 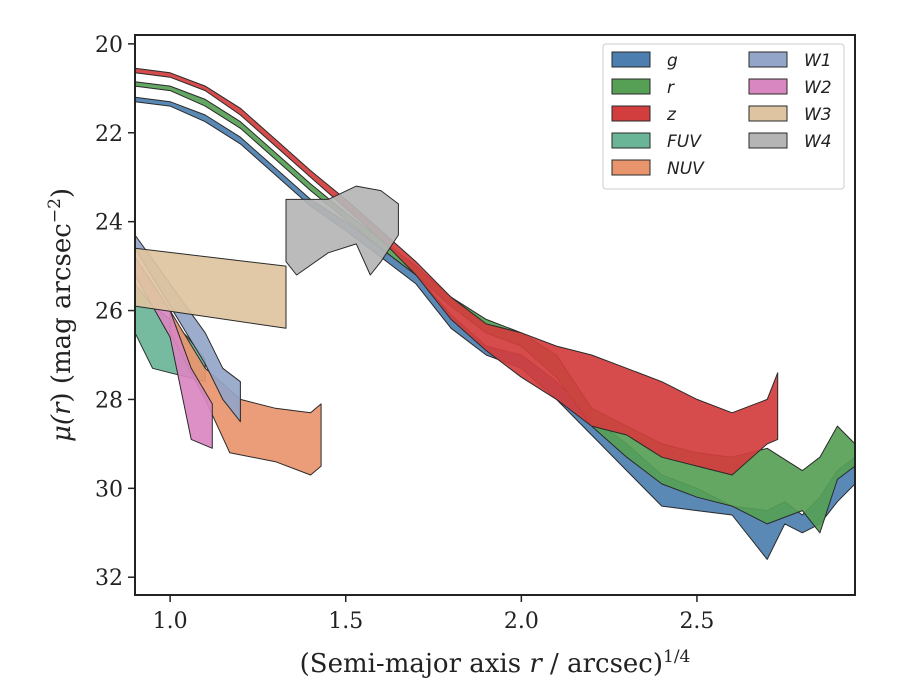 What do you see at coordinates (61, 315) in the screenshot?
I see `y-axis-title: μ(r) (mag arcsec−2)` at bounding box center [61, 315].